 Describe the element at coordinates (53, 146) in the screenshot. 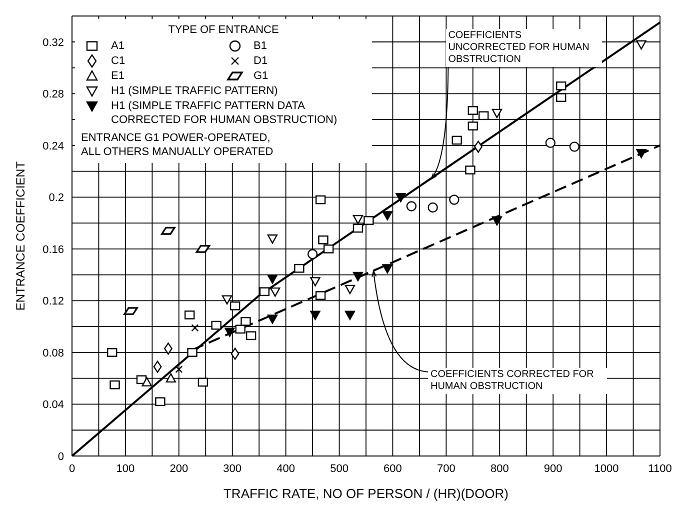

I see `y-tick-label: 0.24` at that location.